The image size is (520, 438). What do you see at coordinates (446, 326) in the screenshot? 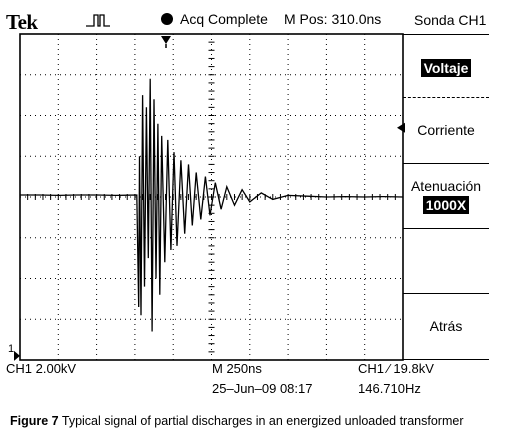
I see `menu-item-atras: Atrás` at bounding box center [446, 326].